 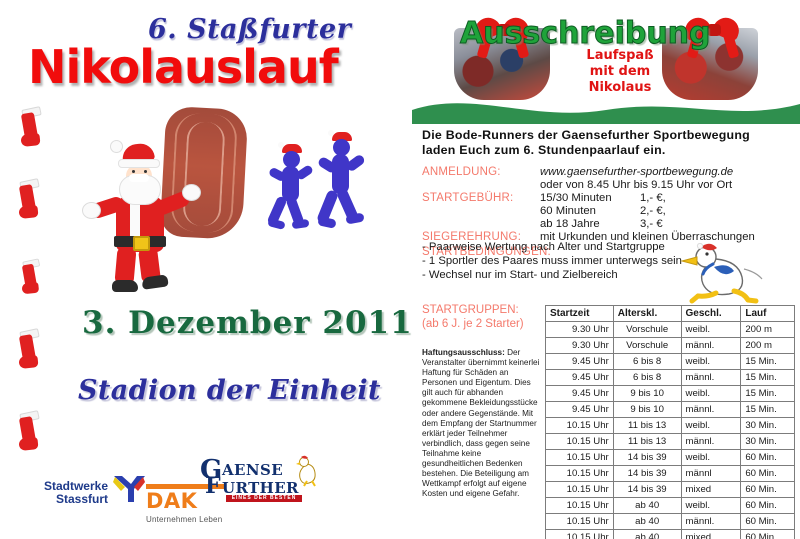 I want to click on info-row-fee-2: 60 Minuten 2,- €,, so click(x=611, y=211).